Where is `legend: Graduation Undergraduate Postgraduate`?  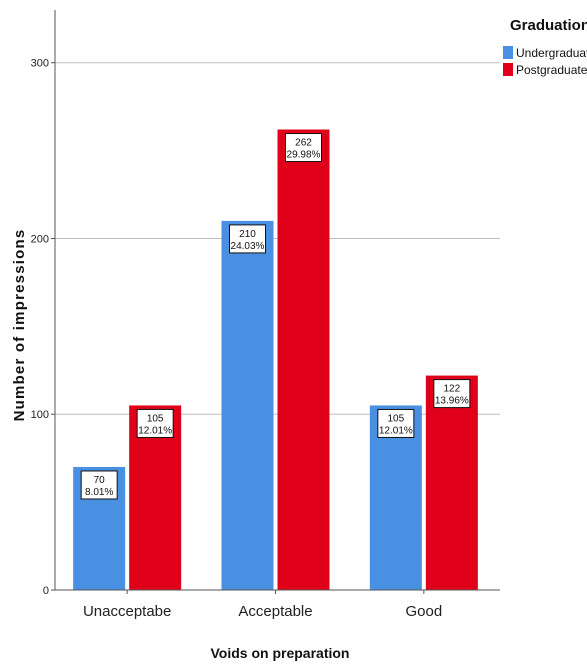 legend: Graduation Undergraduate Postgraduate is located at coordinates (545, 47).